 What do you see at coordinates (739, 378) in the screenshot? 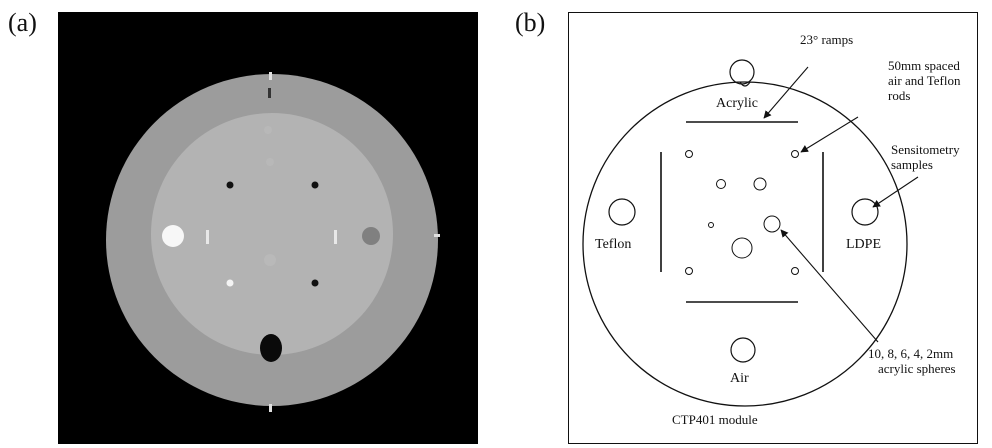
I see `air-label: Air` at bounding box center [739, 378].